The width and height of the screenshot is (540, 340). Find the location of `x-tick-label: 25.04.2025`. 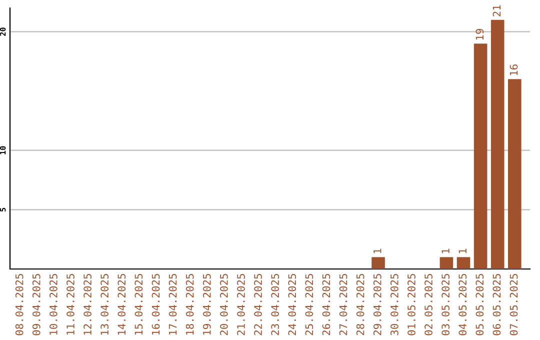

x-tick-label: 25.04.2025 is located at coordinates (309, 305).